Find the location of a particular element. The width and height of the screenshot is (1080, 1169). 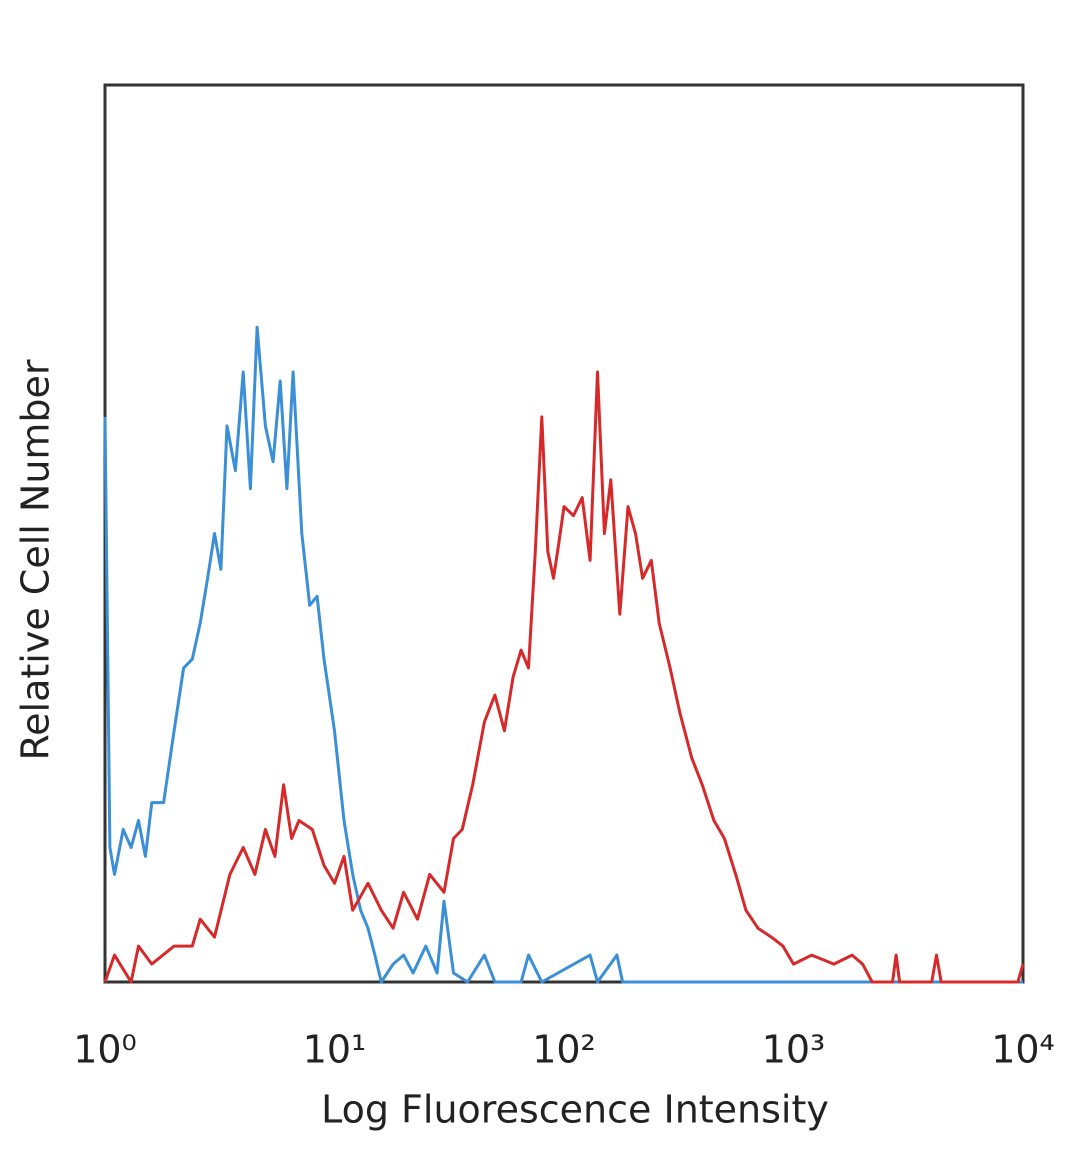

x-axis-label: Log Fluorescence Intensity is located at coordinates (575, 1110).